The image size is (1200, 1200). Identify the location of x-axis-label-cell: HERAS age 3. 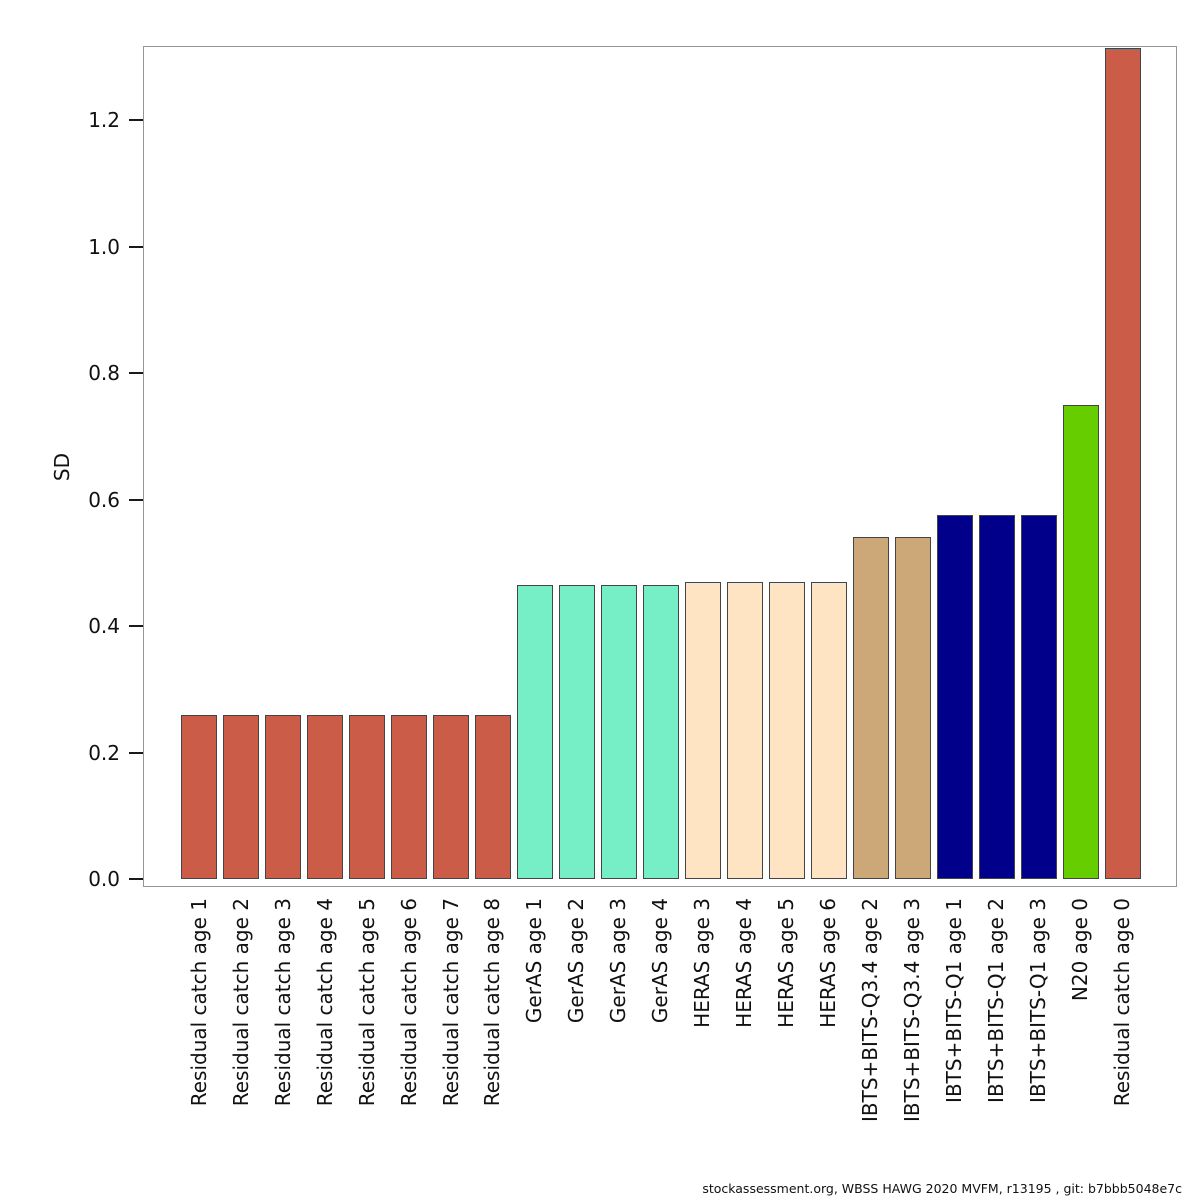
(703, 1028).